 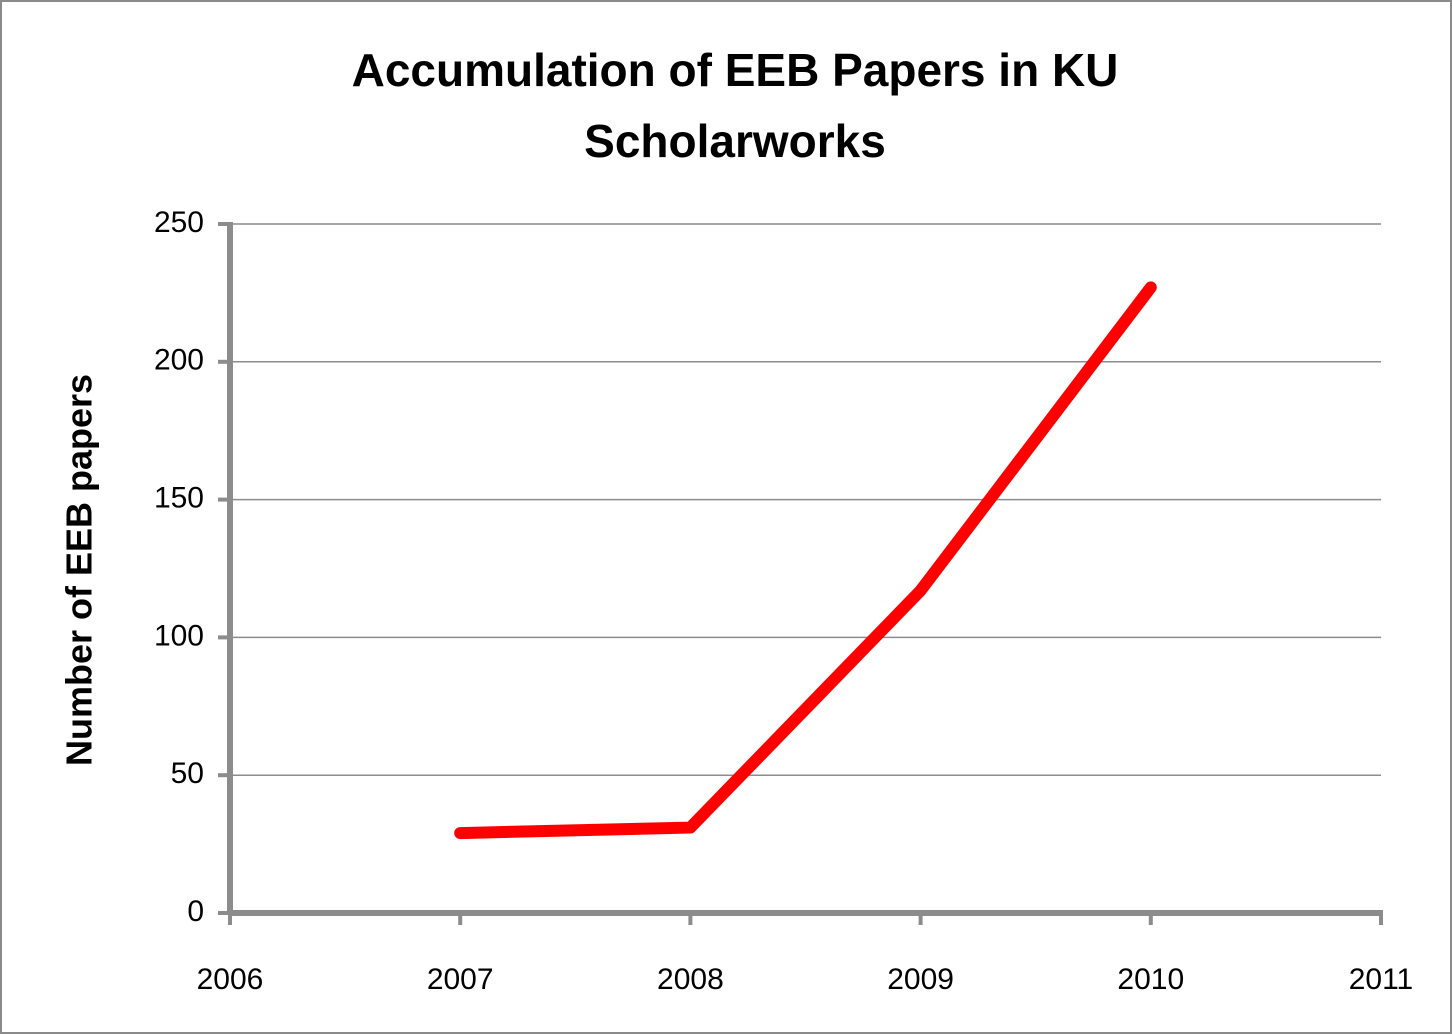 I want to click on y-tick-label: 50, so click(x=187, y=773).